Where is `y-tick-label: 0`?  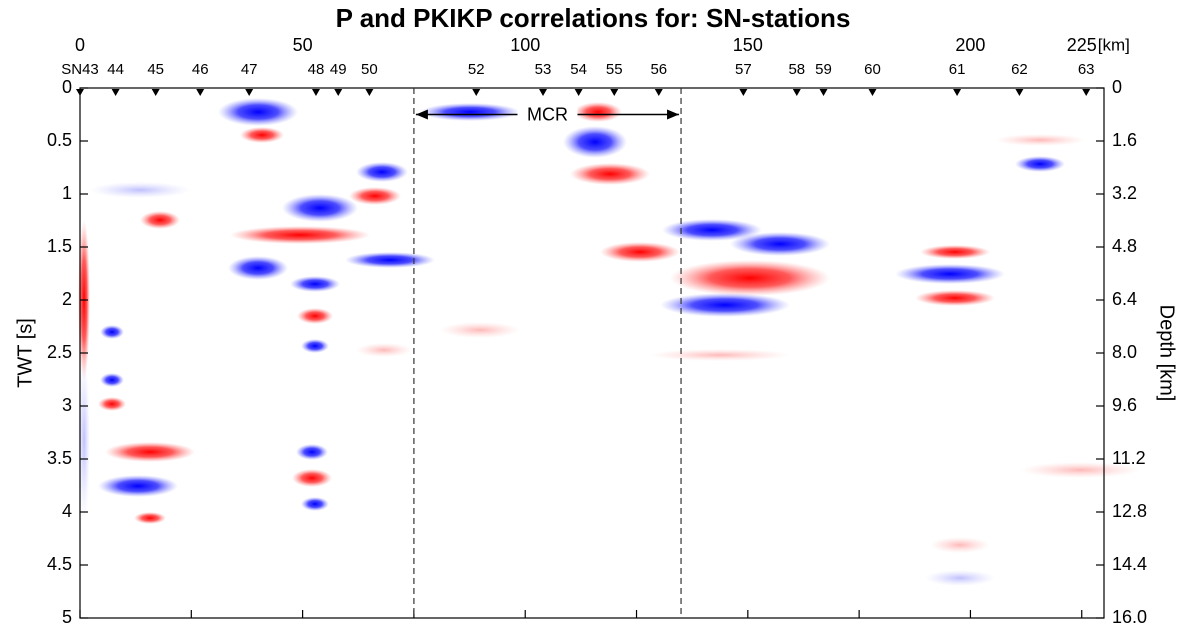 y-tick-label: 0 is located at coordinates (67, 87).